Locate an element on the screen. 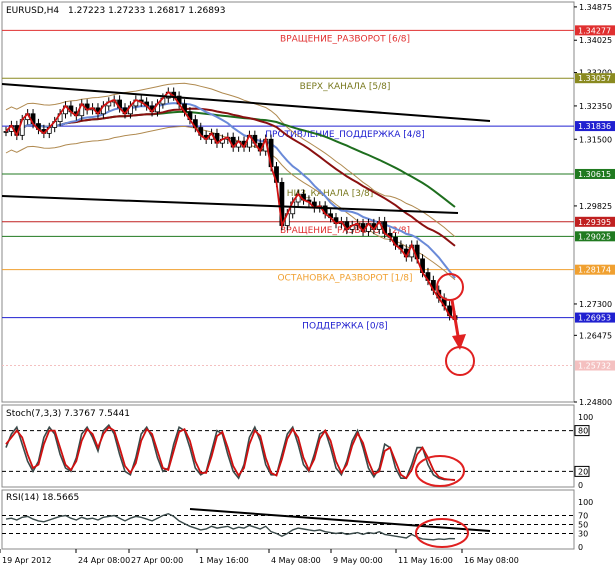 Image resolution: width=616 pixels, height=572 pixels. price-tick-label: 1.33200 is located at coordinates (595, 73).